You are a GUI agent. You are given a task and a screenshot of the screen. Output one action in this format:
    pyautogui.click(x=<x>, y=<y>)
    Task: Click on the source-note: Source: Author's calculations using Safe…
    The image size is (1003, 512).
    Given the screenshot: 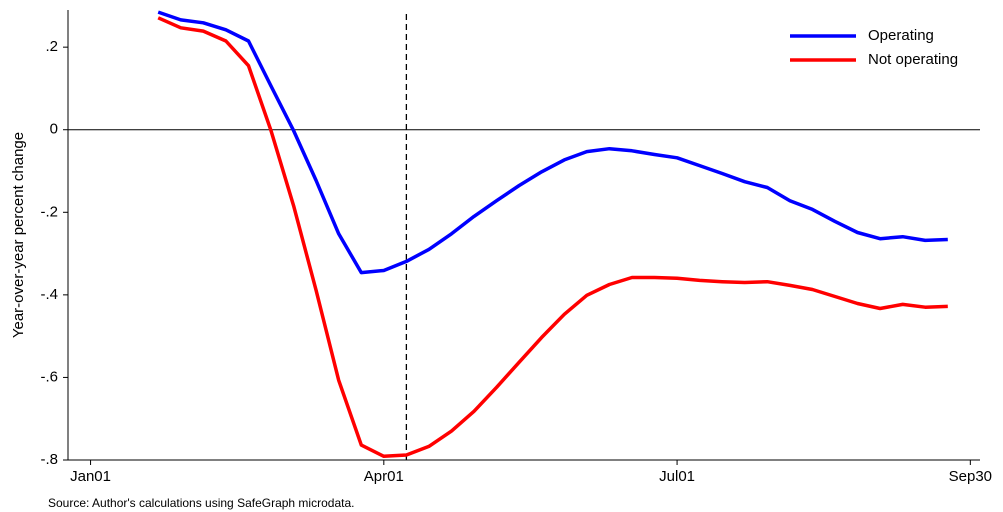 What is the action you would take?
    pyautogui.click(x=201, y=503)
    